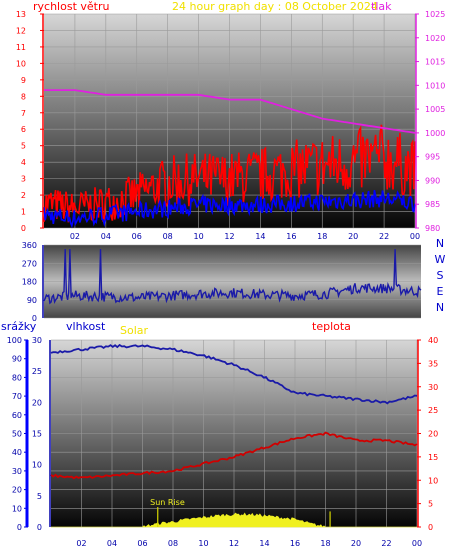 The height and width of the screenshot is (554, 466). I want to click on direction-tick-label: 0, so click(34, 318).